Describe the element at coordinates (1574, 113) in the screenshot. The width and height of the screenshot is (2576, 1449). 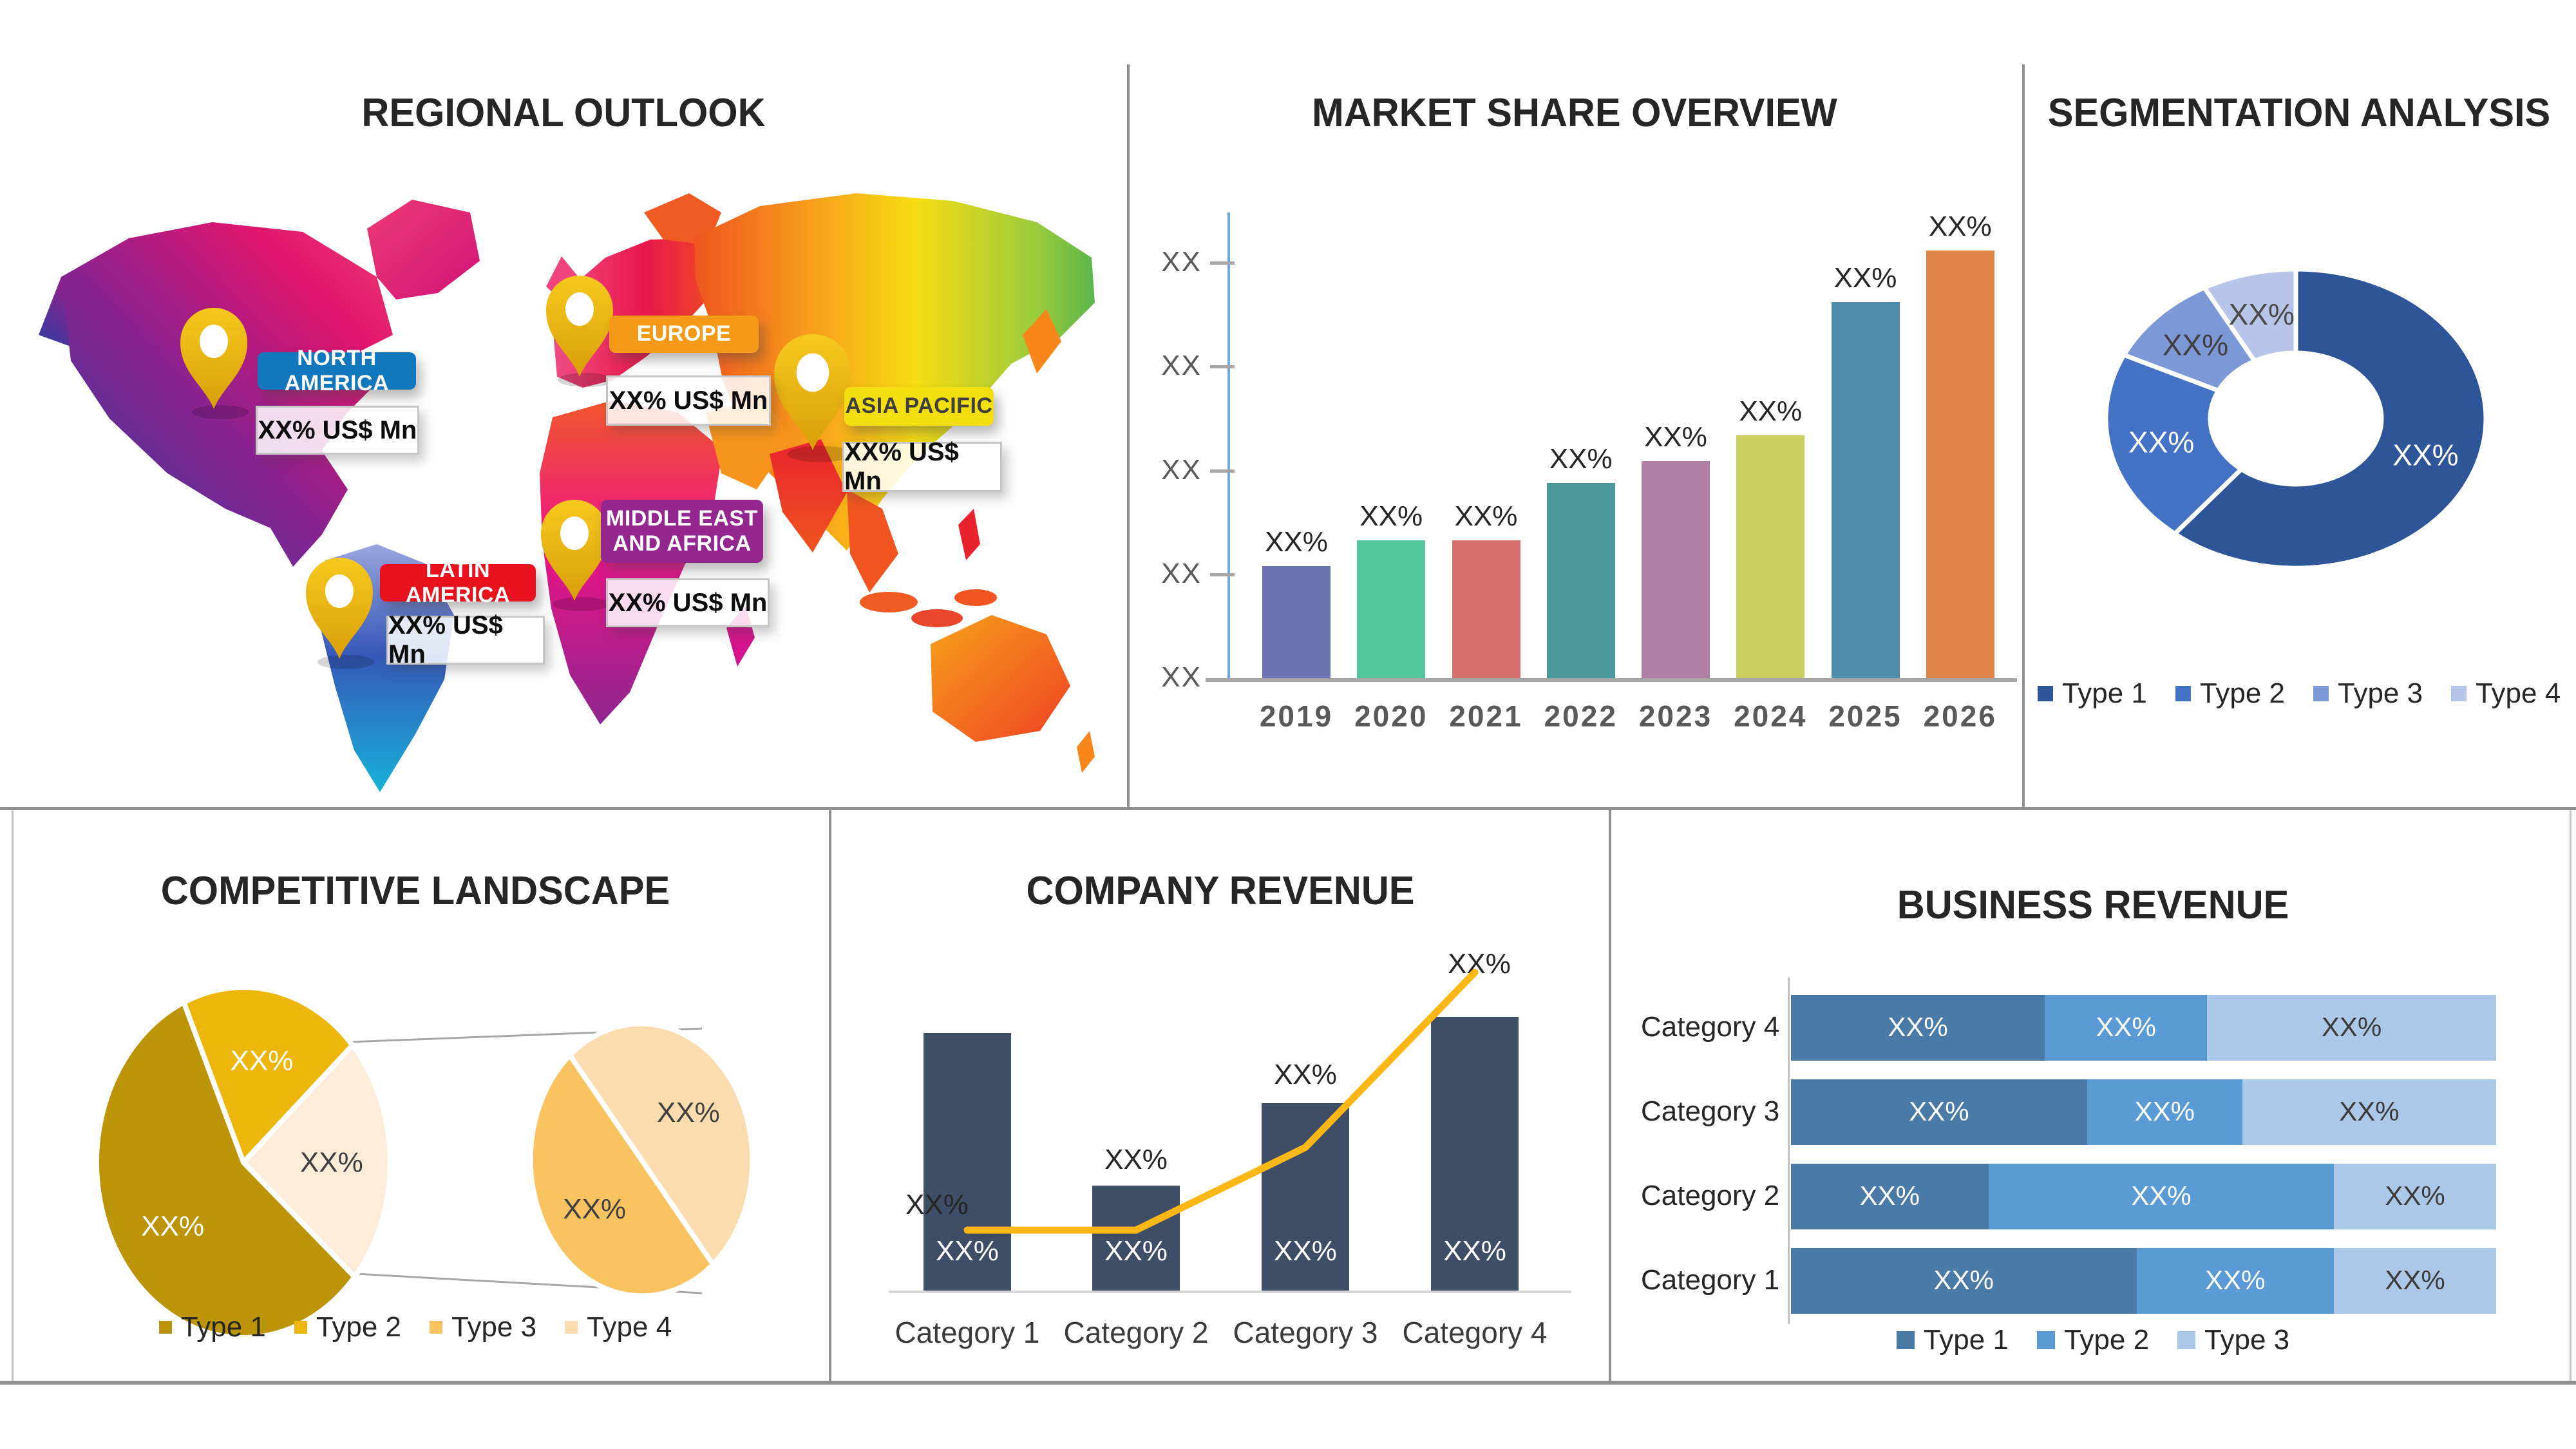
I see `title-market-share: MARKET SHARE OVERVIEW` at that location.